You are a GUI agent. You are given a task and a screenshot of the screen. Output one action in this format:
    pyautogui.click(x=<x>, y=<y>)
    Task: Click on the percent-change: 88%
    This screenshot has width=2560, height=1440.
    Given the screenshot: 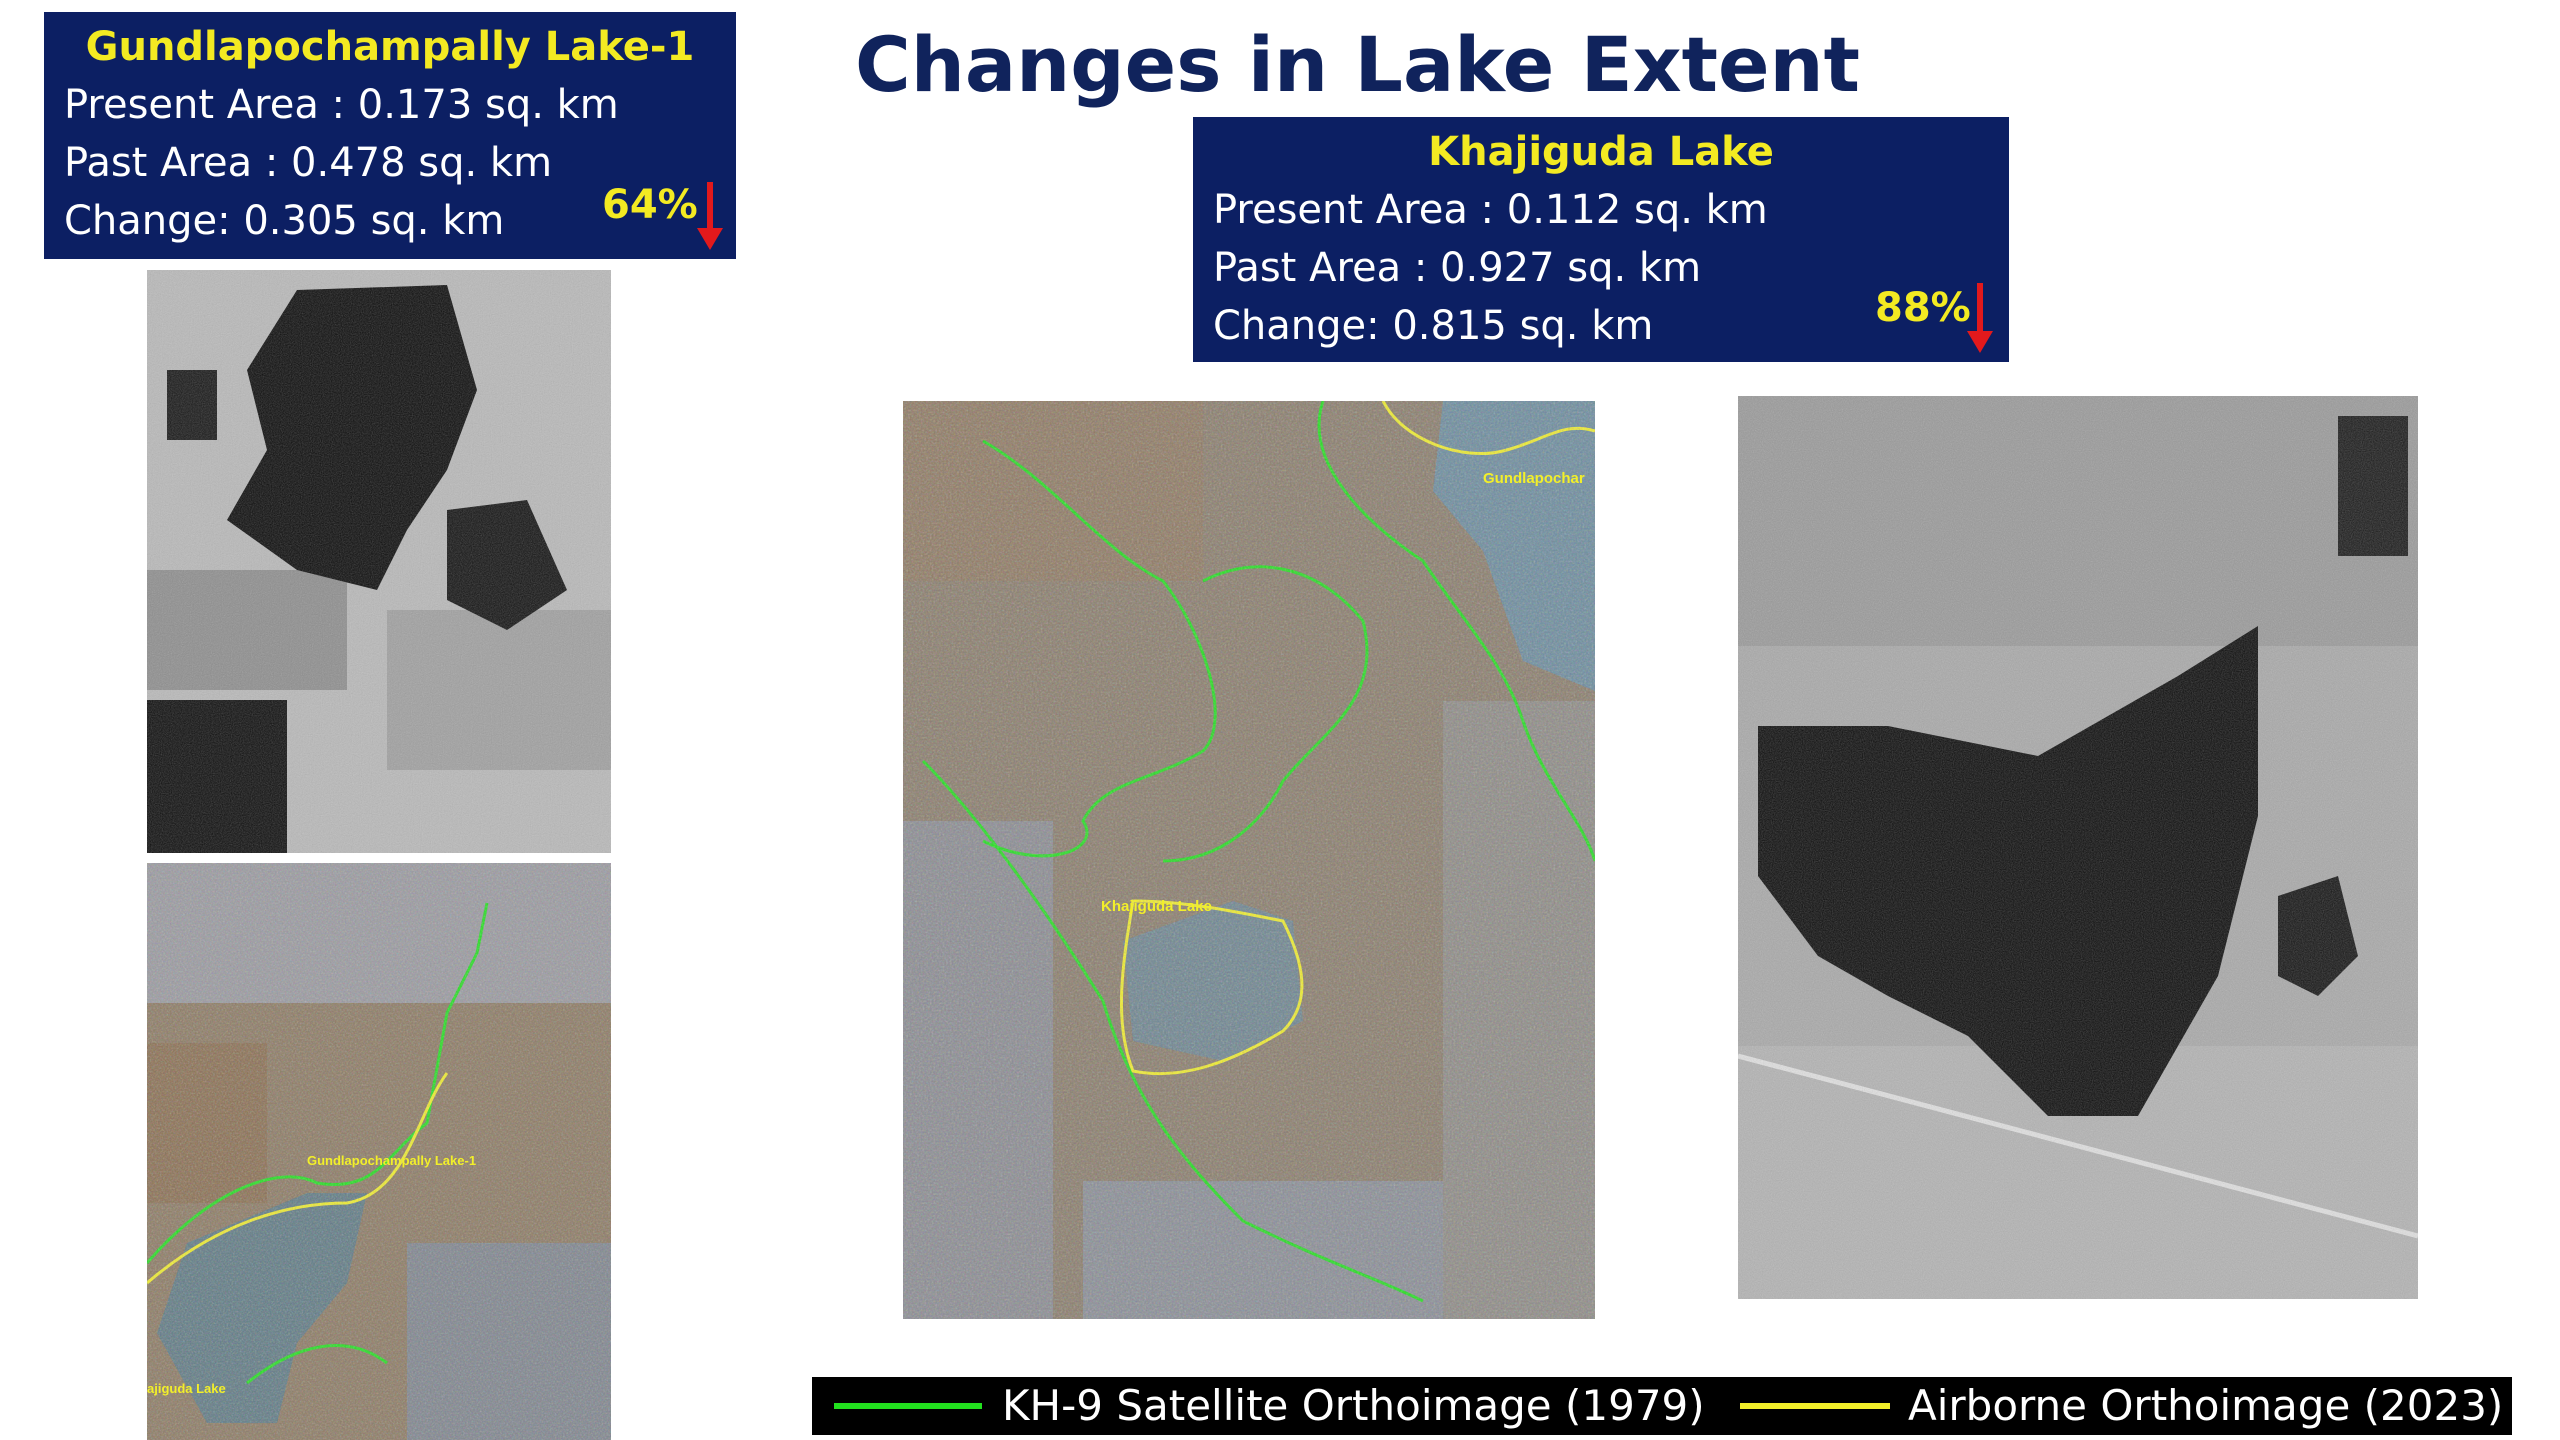 What is the action you would take?
    pyautogui.click(x=1923, y=308)
    